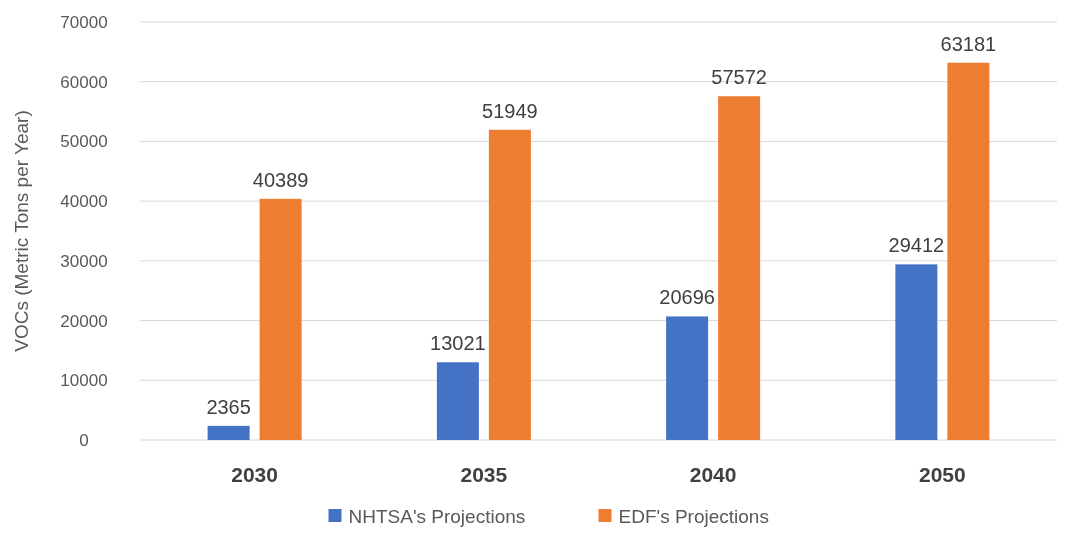 This screenshot has height=538, width=1077. What do you see at coordinates (84, 202) in the screenshot?
I see `y-tick-label: 40000` at bounding box center [84, 202].